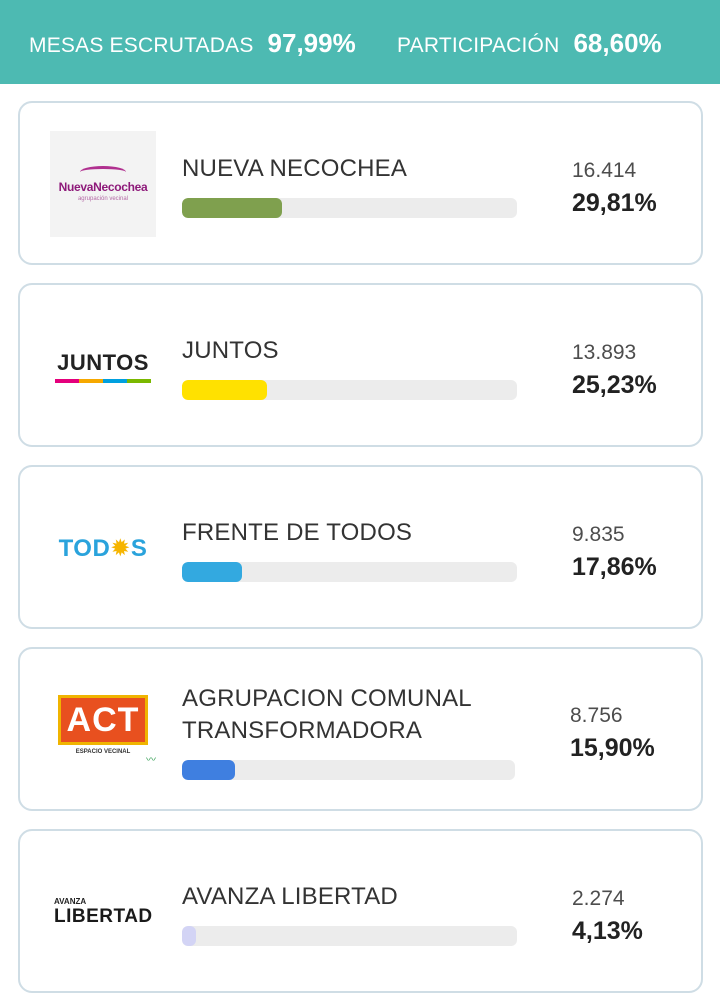 The image size is (720, 1008). What do you see at coordinates (614, 203) in the screenshot?
I see `vote-percent: 29,81%` at bounding box center [614, 203].